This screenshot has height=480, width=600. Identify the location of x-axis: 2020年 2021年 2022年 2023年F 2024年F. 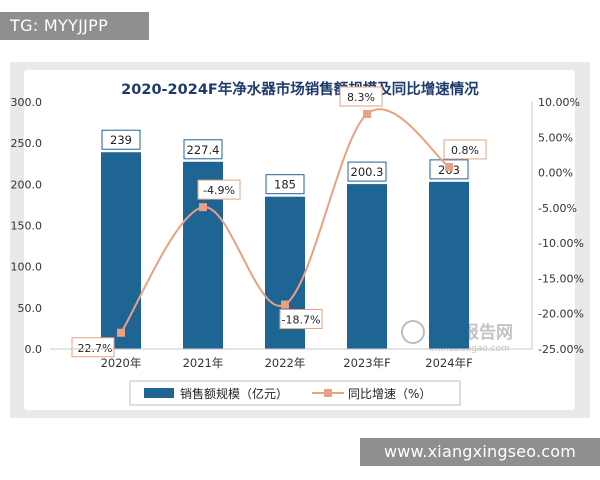
(291, 359).